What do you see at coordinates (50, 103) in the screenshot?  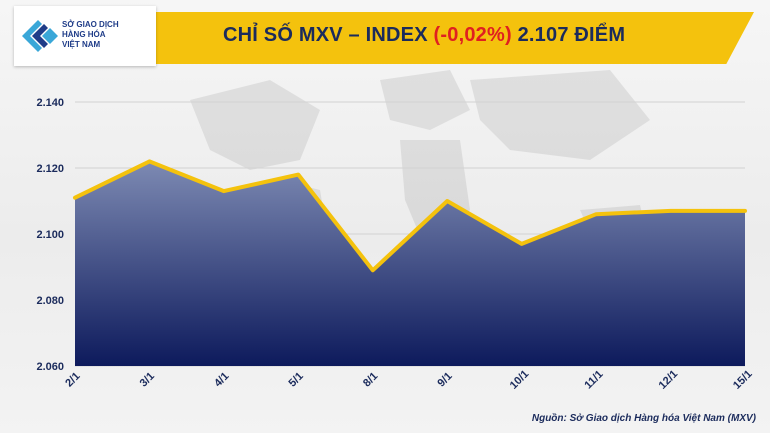 I see `y-tick-label: 2.140` at bounding box center [50, 103].